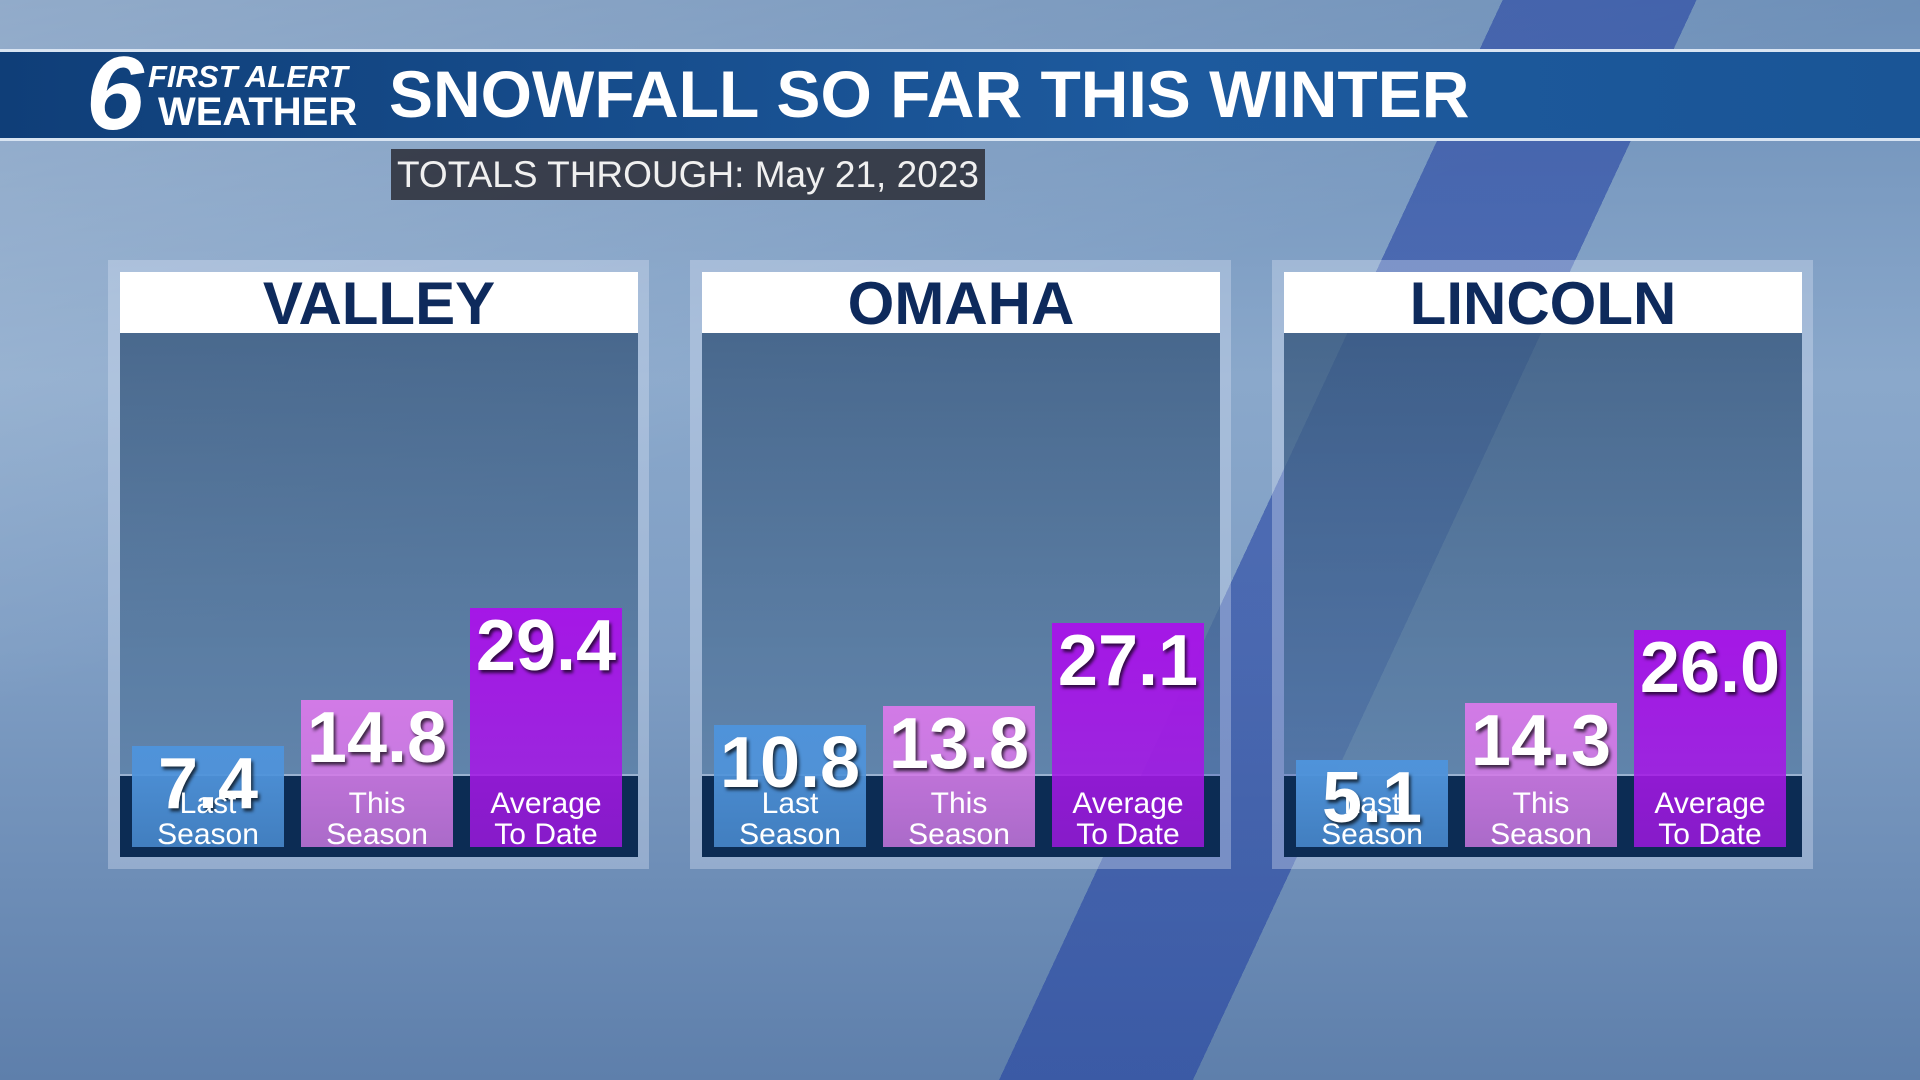  I want to click on value-label: 7.4, so click(208, 783).